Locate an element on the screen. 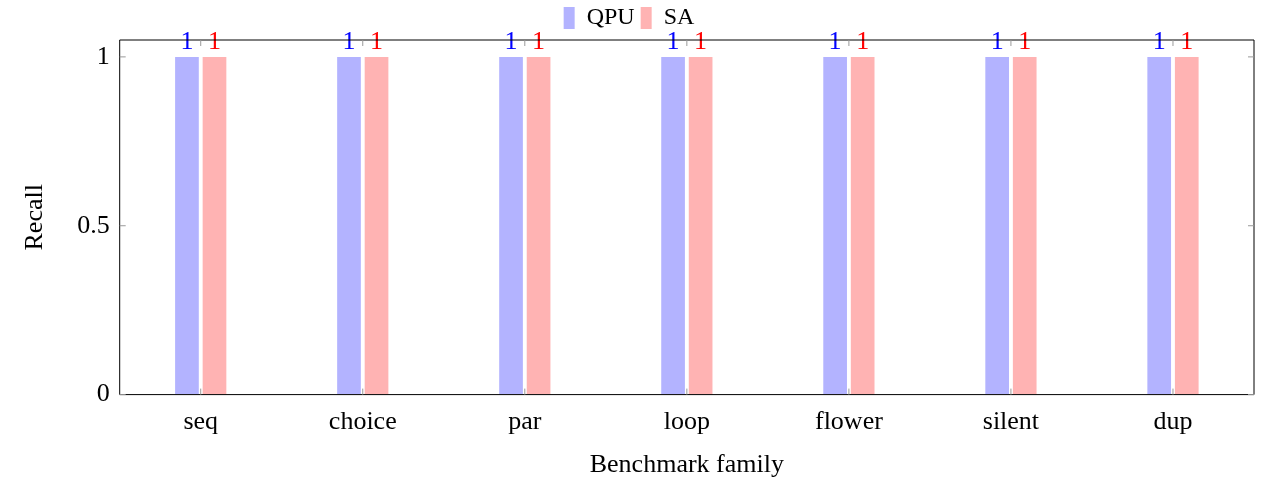 This screenshot has height=485, width=1266. x-tick-label: seq is located at coordinates (201, 421).